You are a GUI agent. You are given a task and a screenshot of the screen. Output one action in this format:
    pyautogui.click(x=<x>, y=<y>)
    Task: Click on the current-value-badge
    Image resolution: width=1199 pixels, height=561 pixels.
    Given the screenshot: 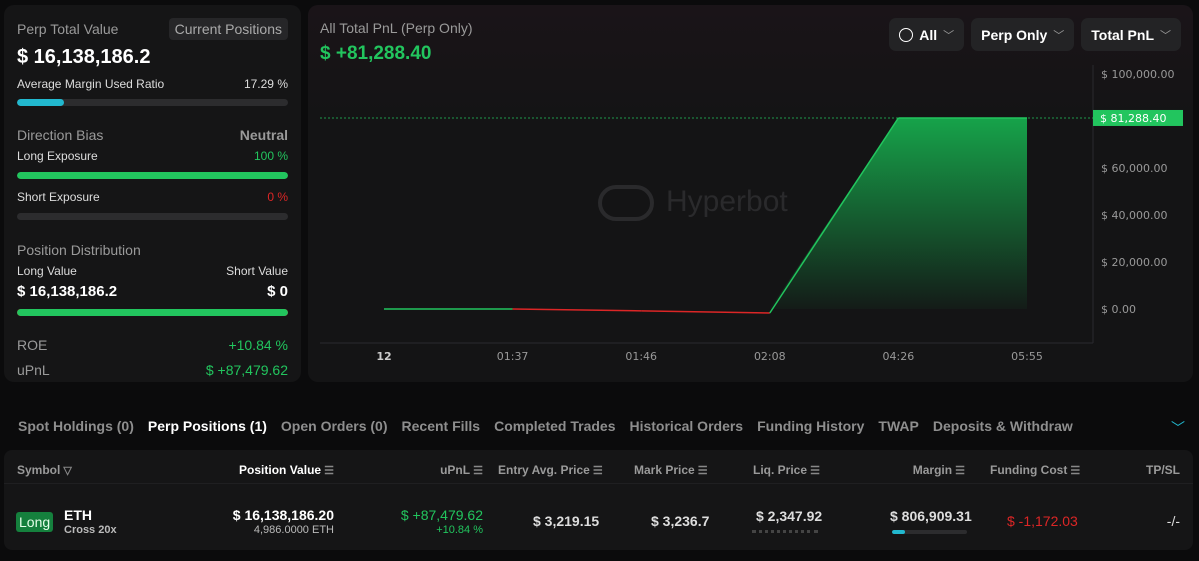 What is the action you would take?
    pyautogui.click(x=1138, y=117)
    